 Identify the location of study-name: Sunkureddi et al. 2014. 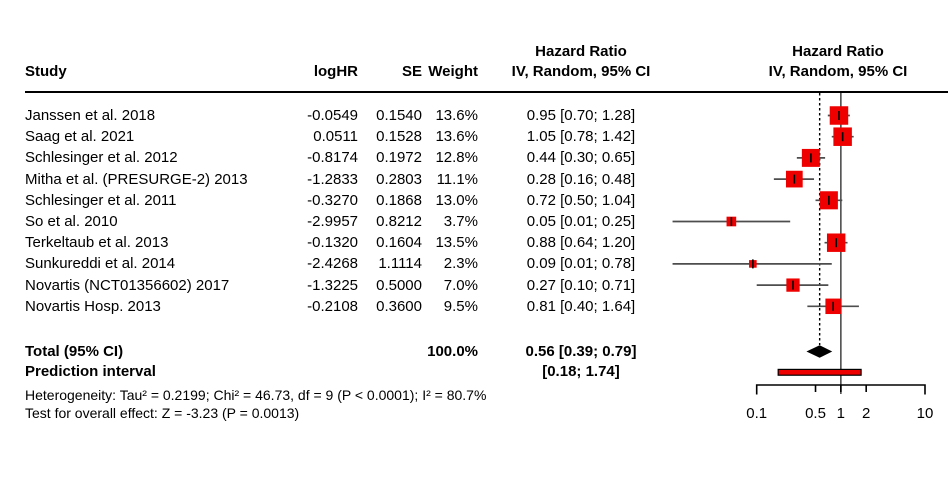
(100, 264).